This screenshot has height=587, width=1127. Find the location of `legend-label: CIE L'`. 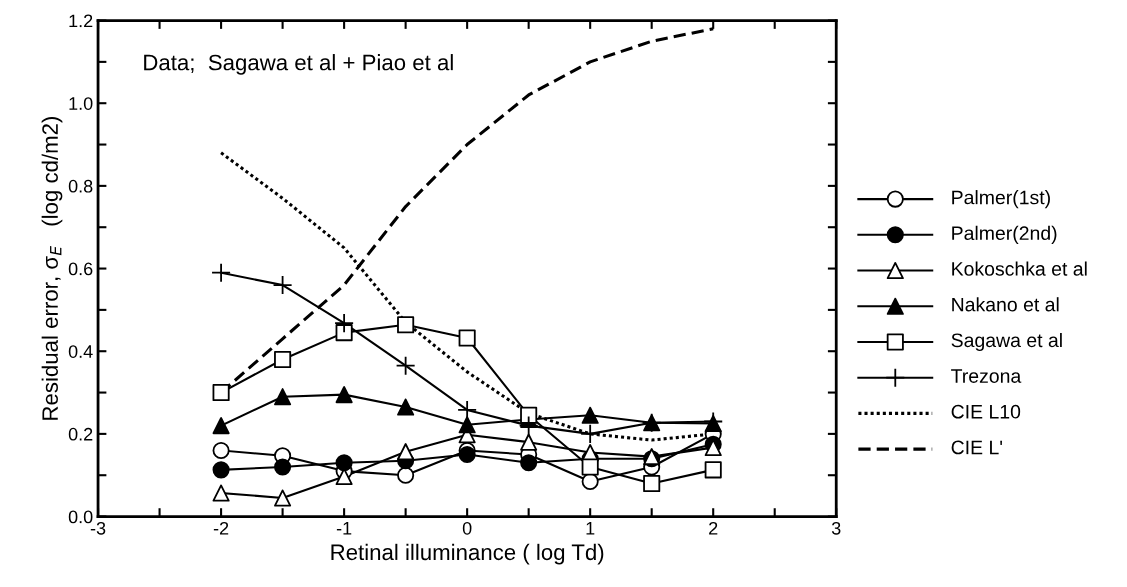

legend-label: CIE L' is located at coordinates (977, 447).